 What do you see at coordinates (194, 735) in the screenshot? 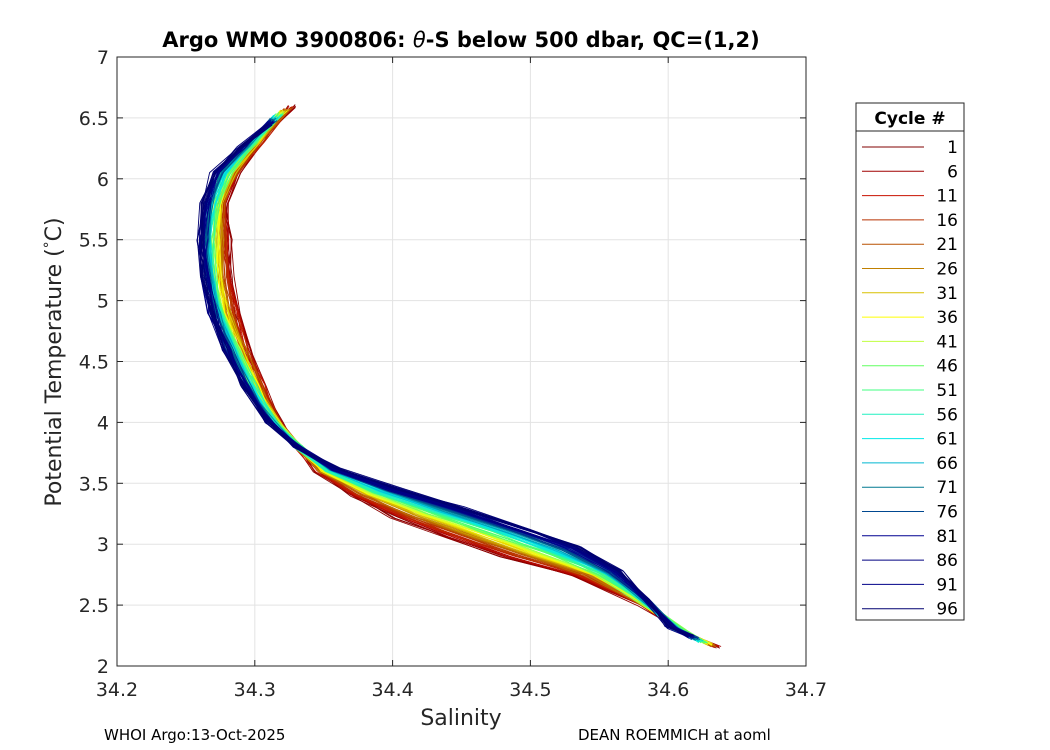
I see `footer-left-text: WHOI Argo:13-Oct-2025` at bounding box center [194, 735].